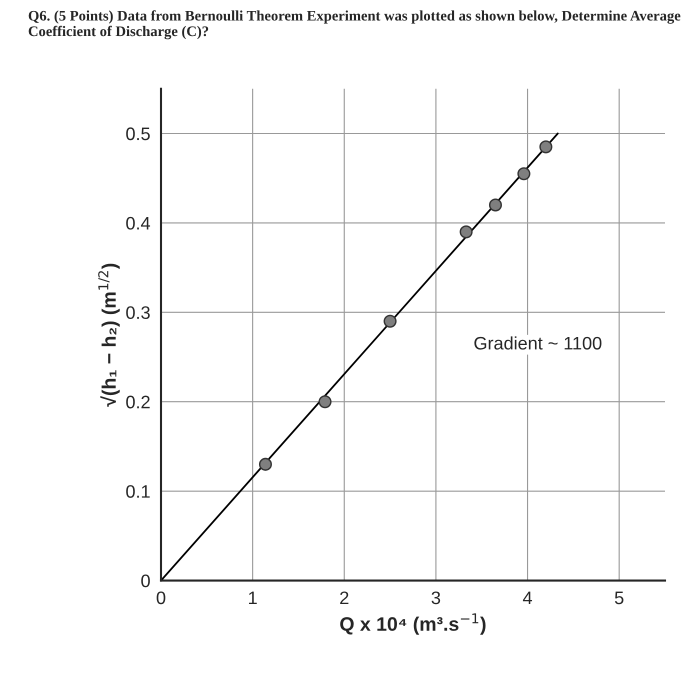  I want to click on y-tick-label: 0.2, so click(138, 402).